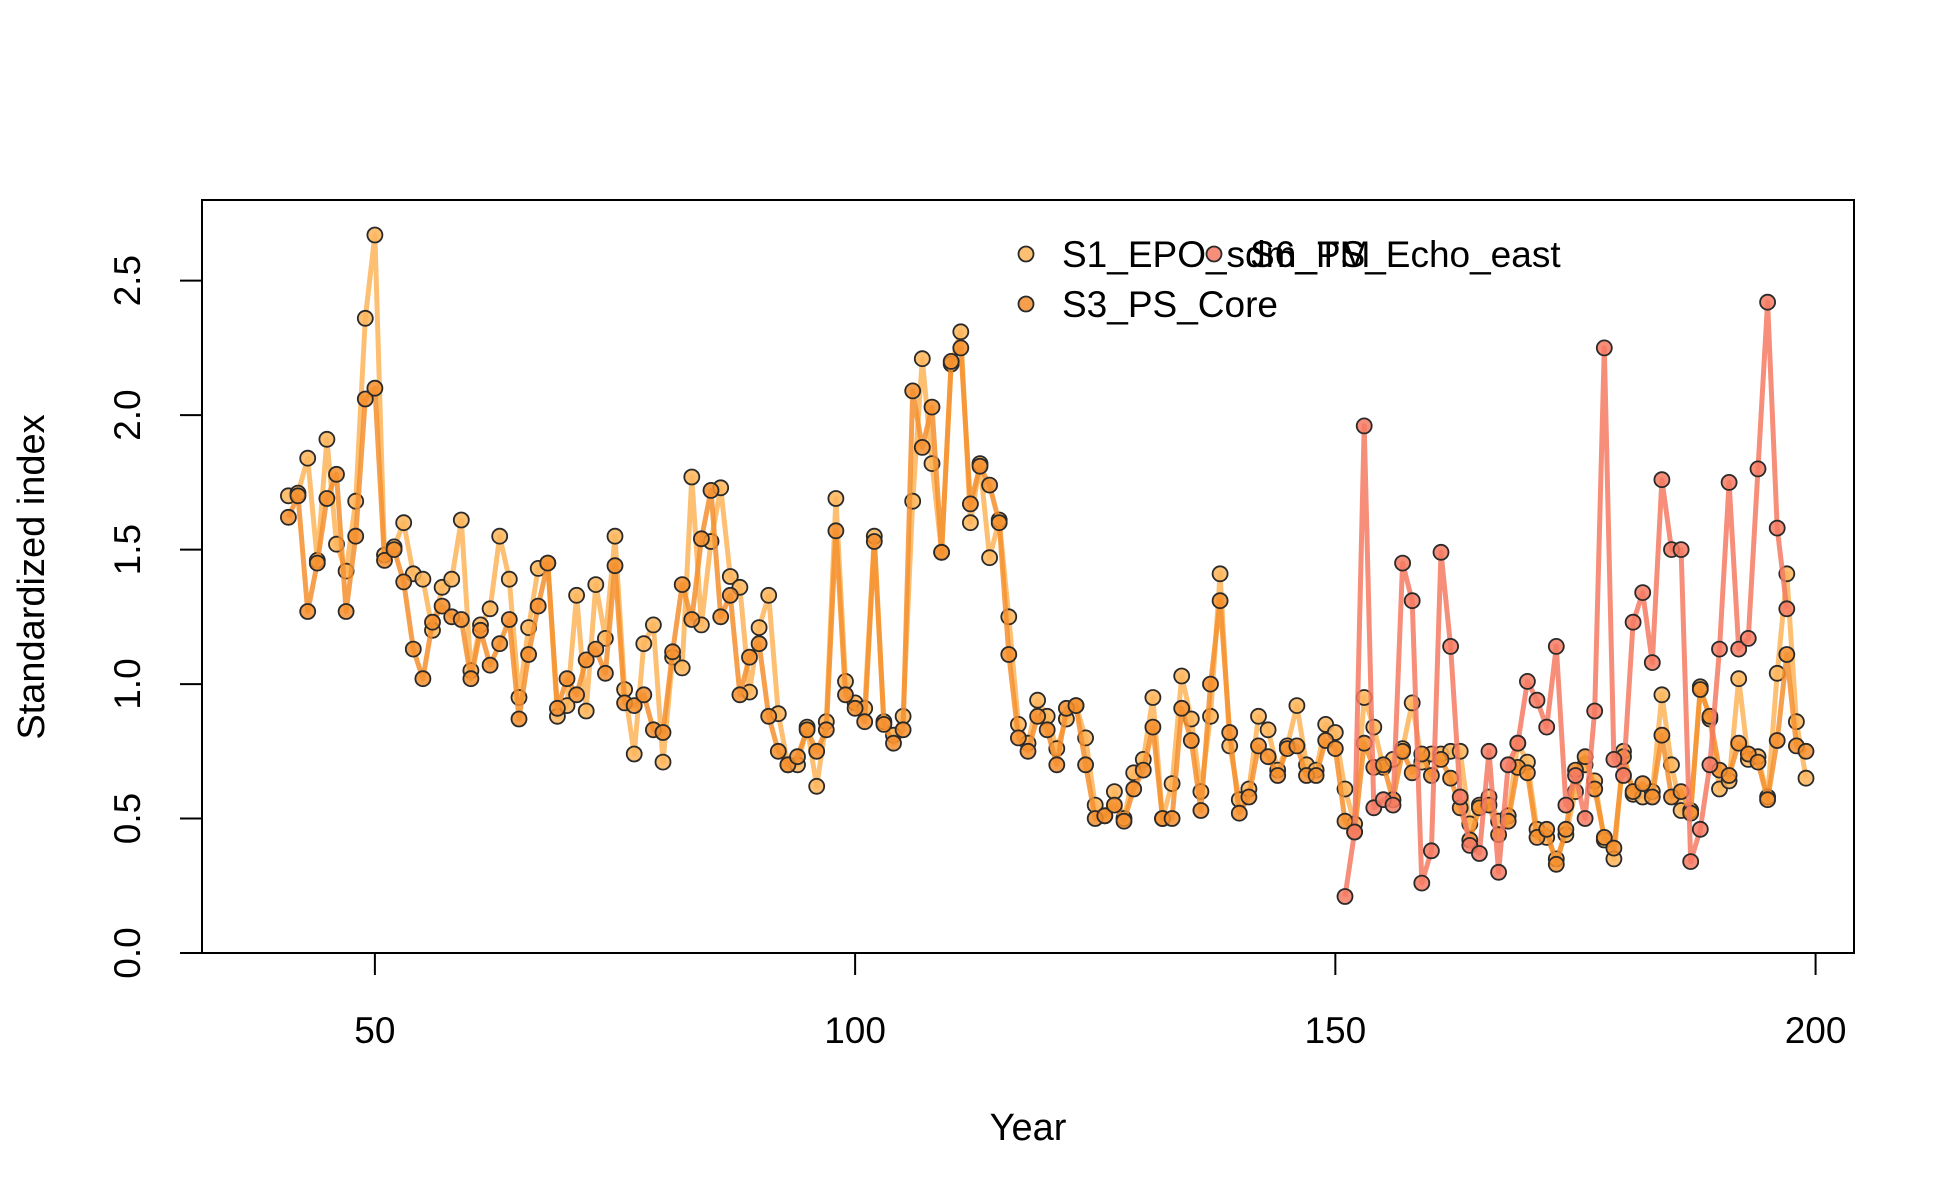  I want to click on legend-label: S6_PS_Echo_east, so click(1405, 254).